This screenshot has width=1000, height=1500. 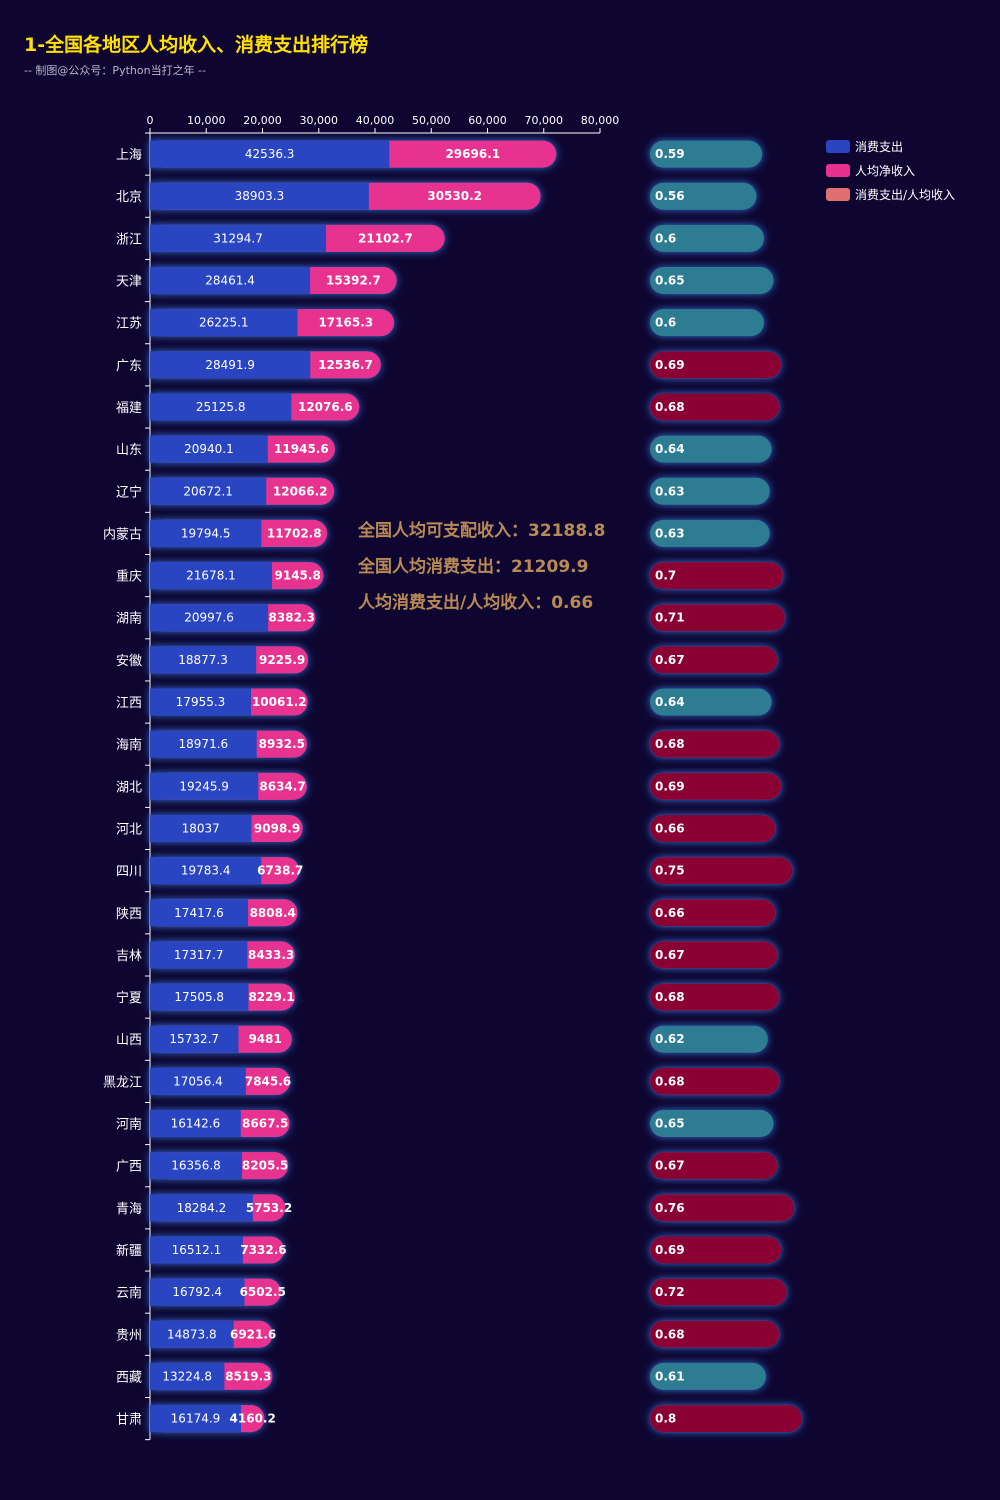 What do you see at coordinates (670, 1166) in the screenshot?
I see `ratio-value-label: 0.67` at bounding box center [670, 1166].